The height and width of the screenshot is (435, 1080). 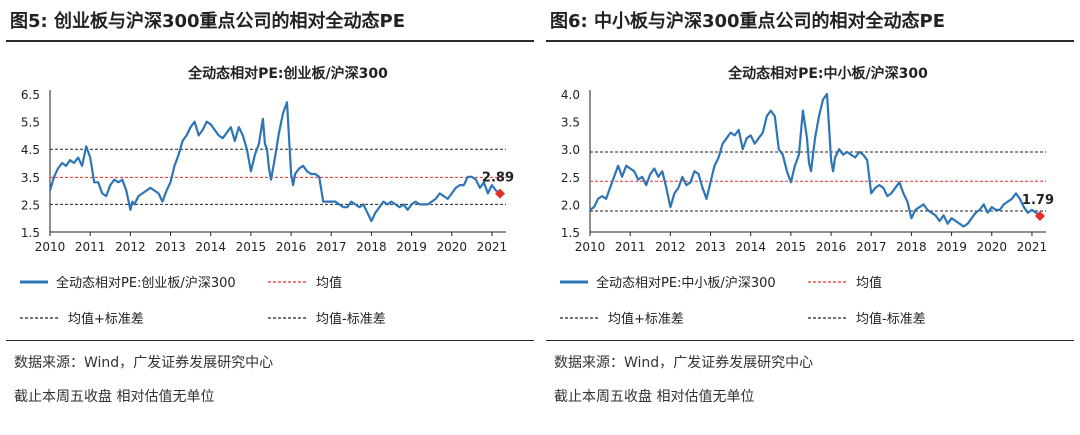 What do you see at coordinates (570, 95) in the screenshot?
I see `y-tick-label: 4.0` at bounding box center [570, 95].